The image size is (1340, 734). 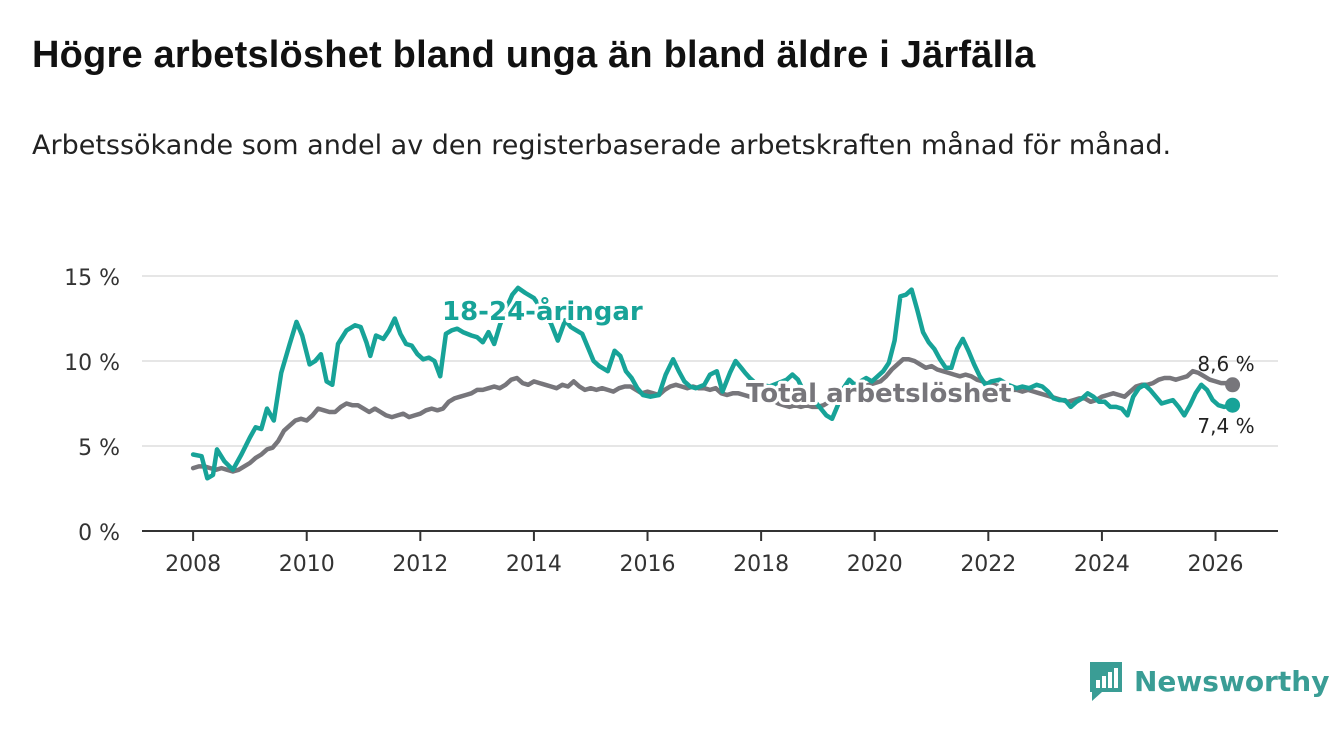 I want to click on brand-logo: Newsworthy, so click(x=1208, y=681).